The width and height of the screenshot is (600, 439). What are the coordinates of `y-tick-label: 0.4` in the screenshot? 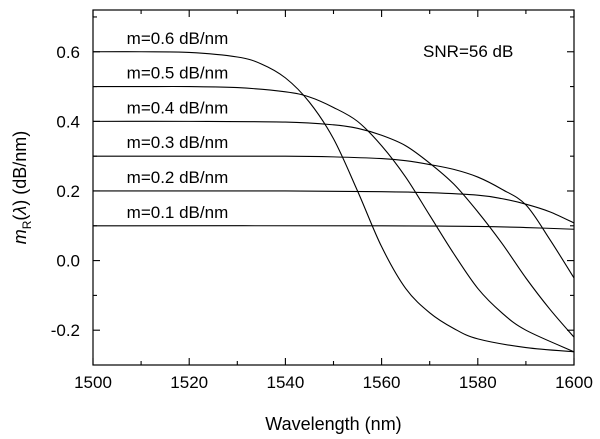 It's located at (68, 121).